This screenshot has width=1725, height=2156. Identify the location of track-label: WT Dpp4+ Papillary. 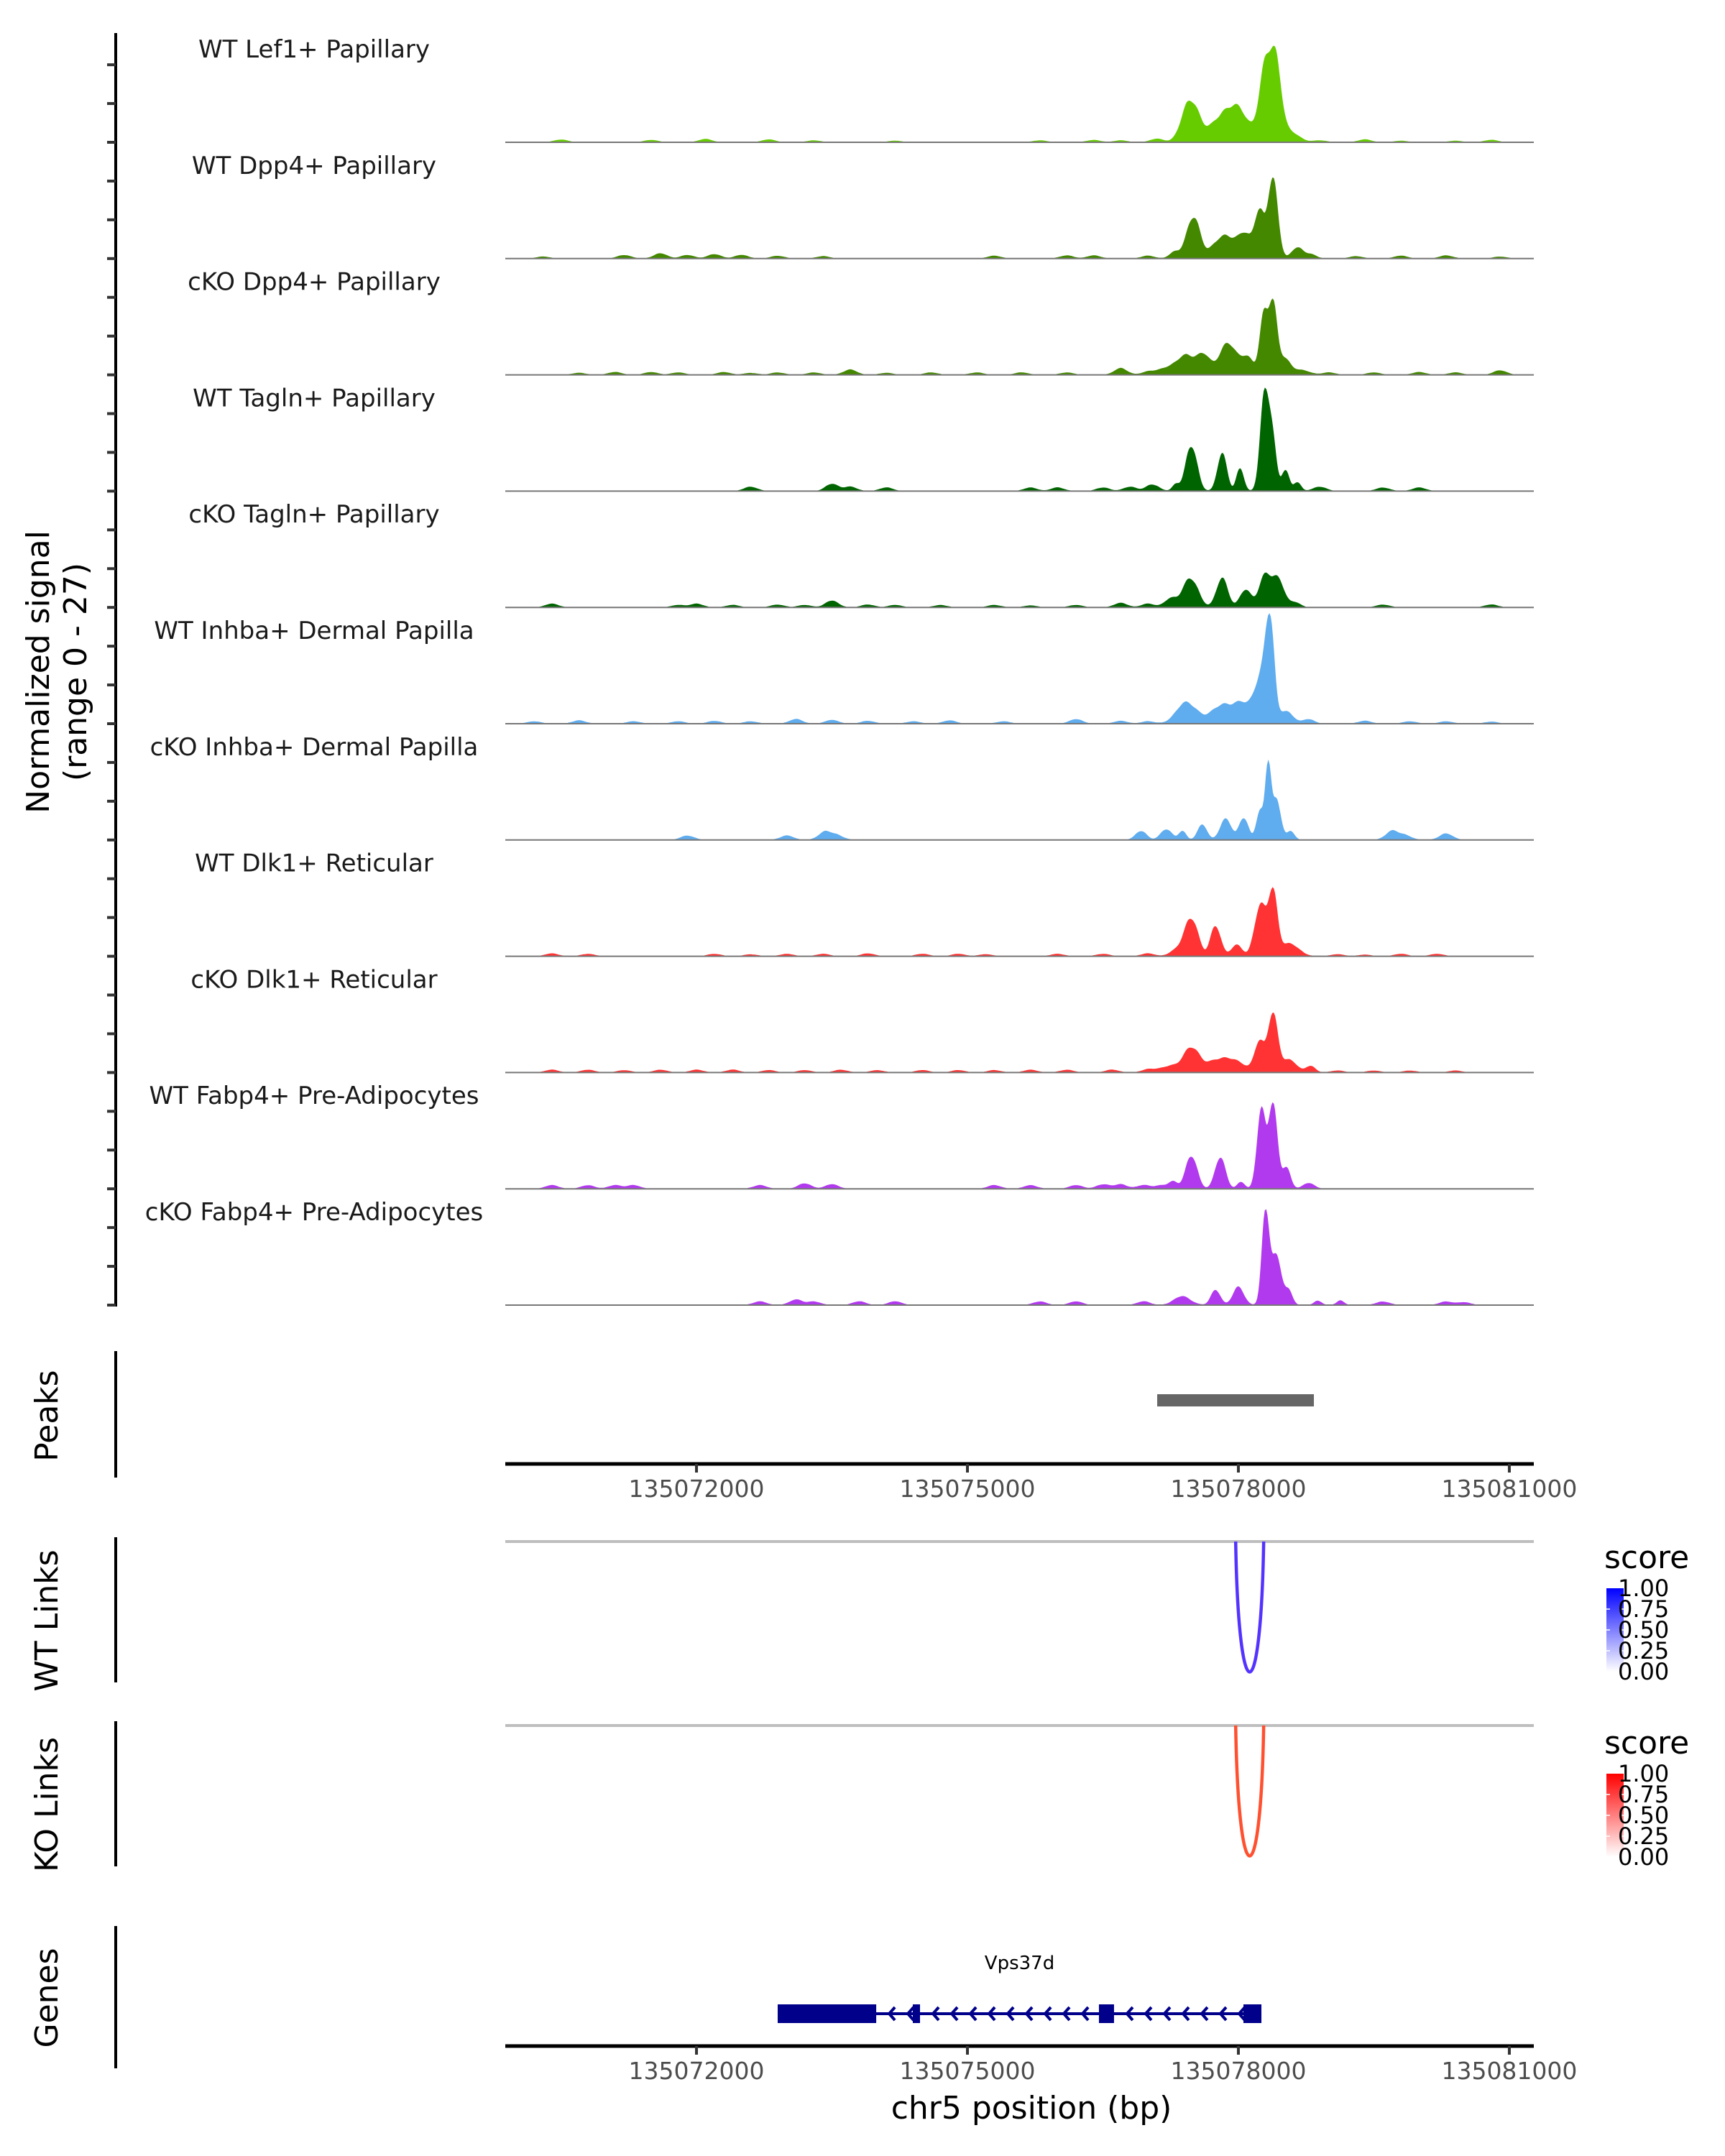
(314, 166).